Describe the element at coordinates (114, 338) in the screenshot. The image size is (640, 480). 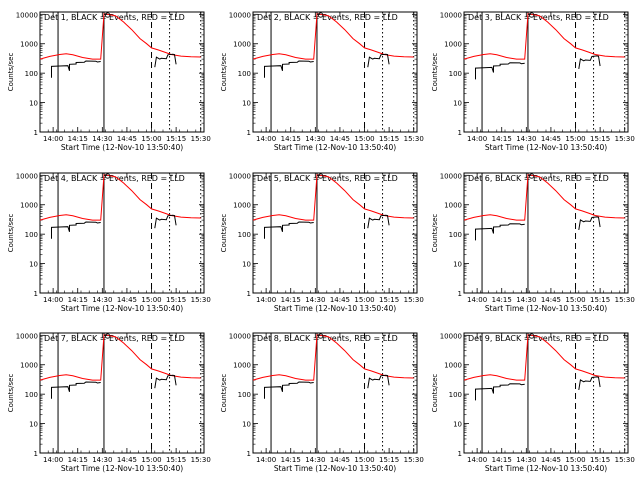
I see `panel-title: Det 7, BLACK = Events, RED = LLD` at that location.